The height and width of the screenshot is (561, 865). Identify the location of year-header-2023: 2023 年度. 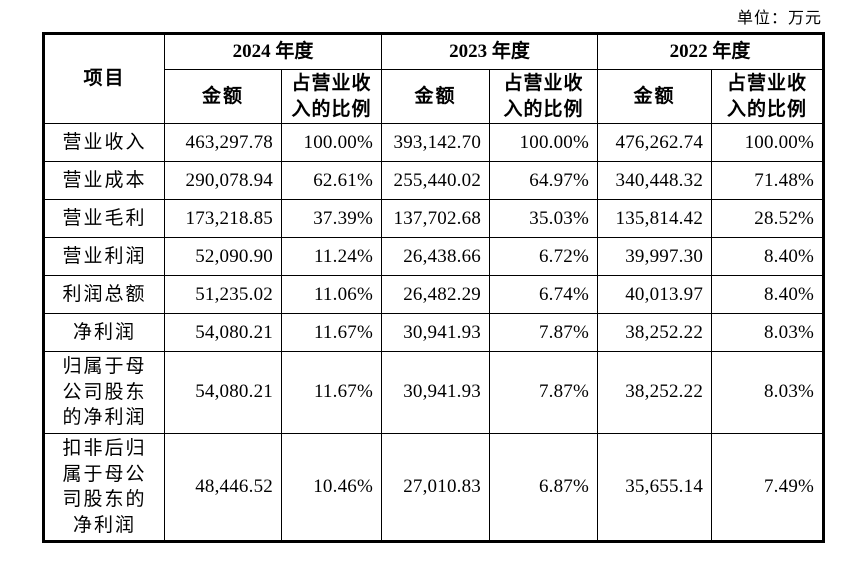
(490, 51).